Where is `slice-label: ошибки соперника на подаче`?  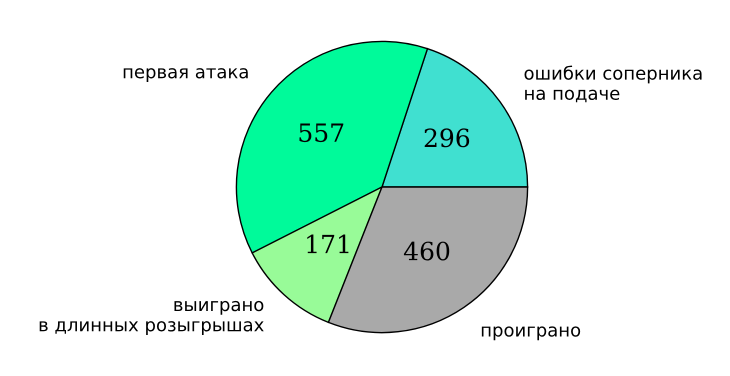 slice-label: ошибки соперника на подаче is located at coordinates (613, 84).